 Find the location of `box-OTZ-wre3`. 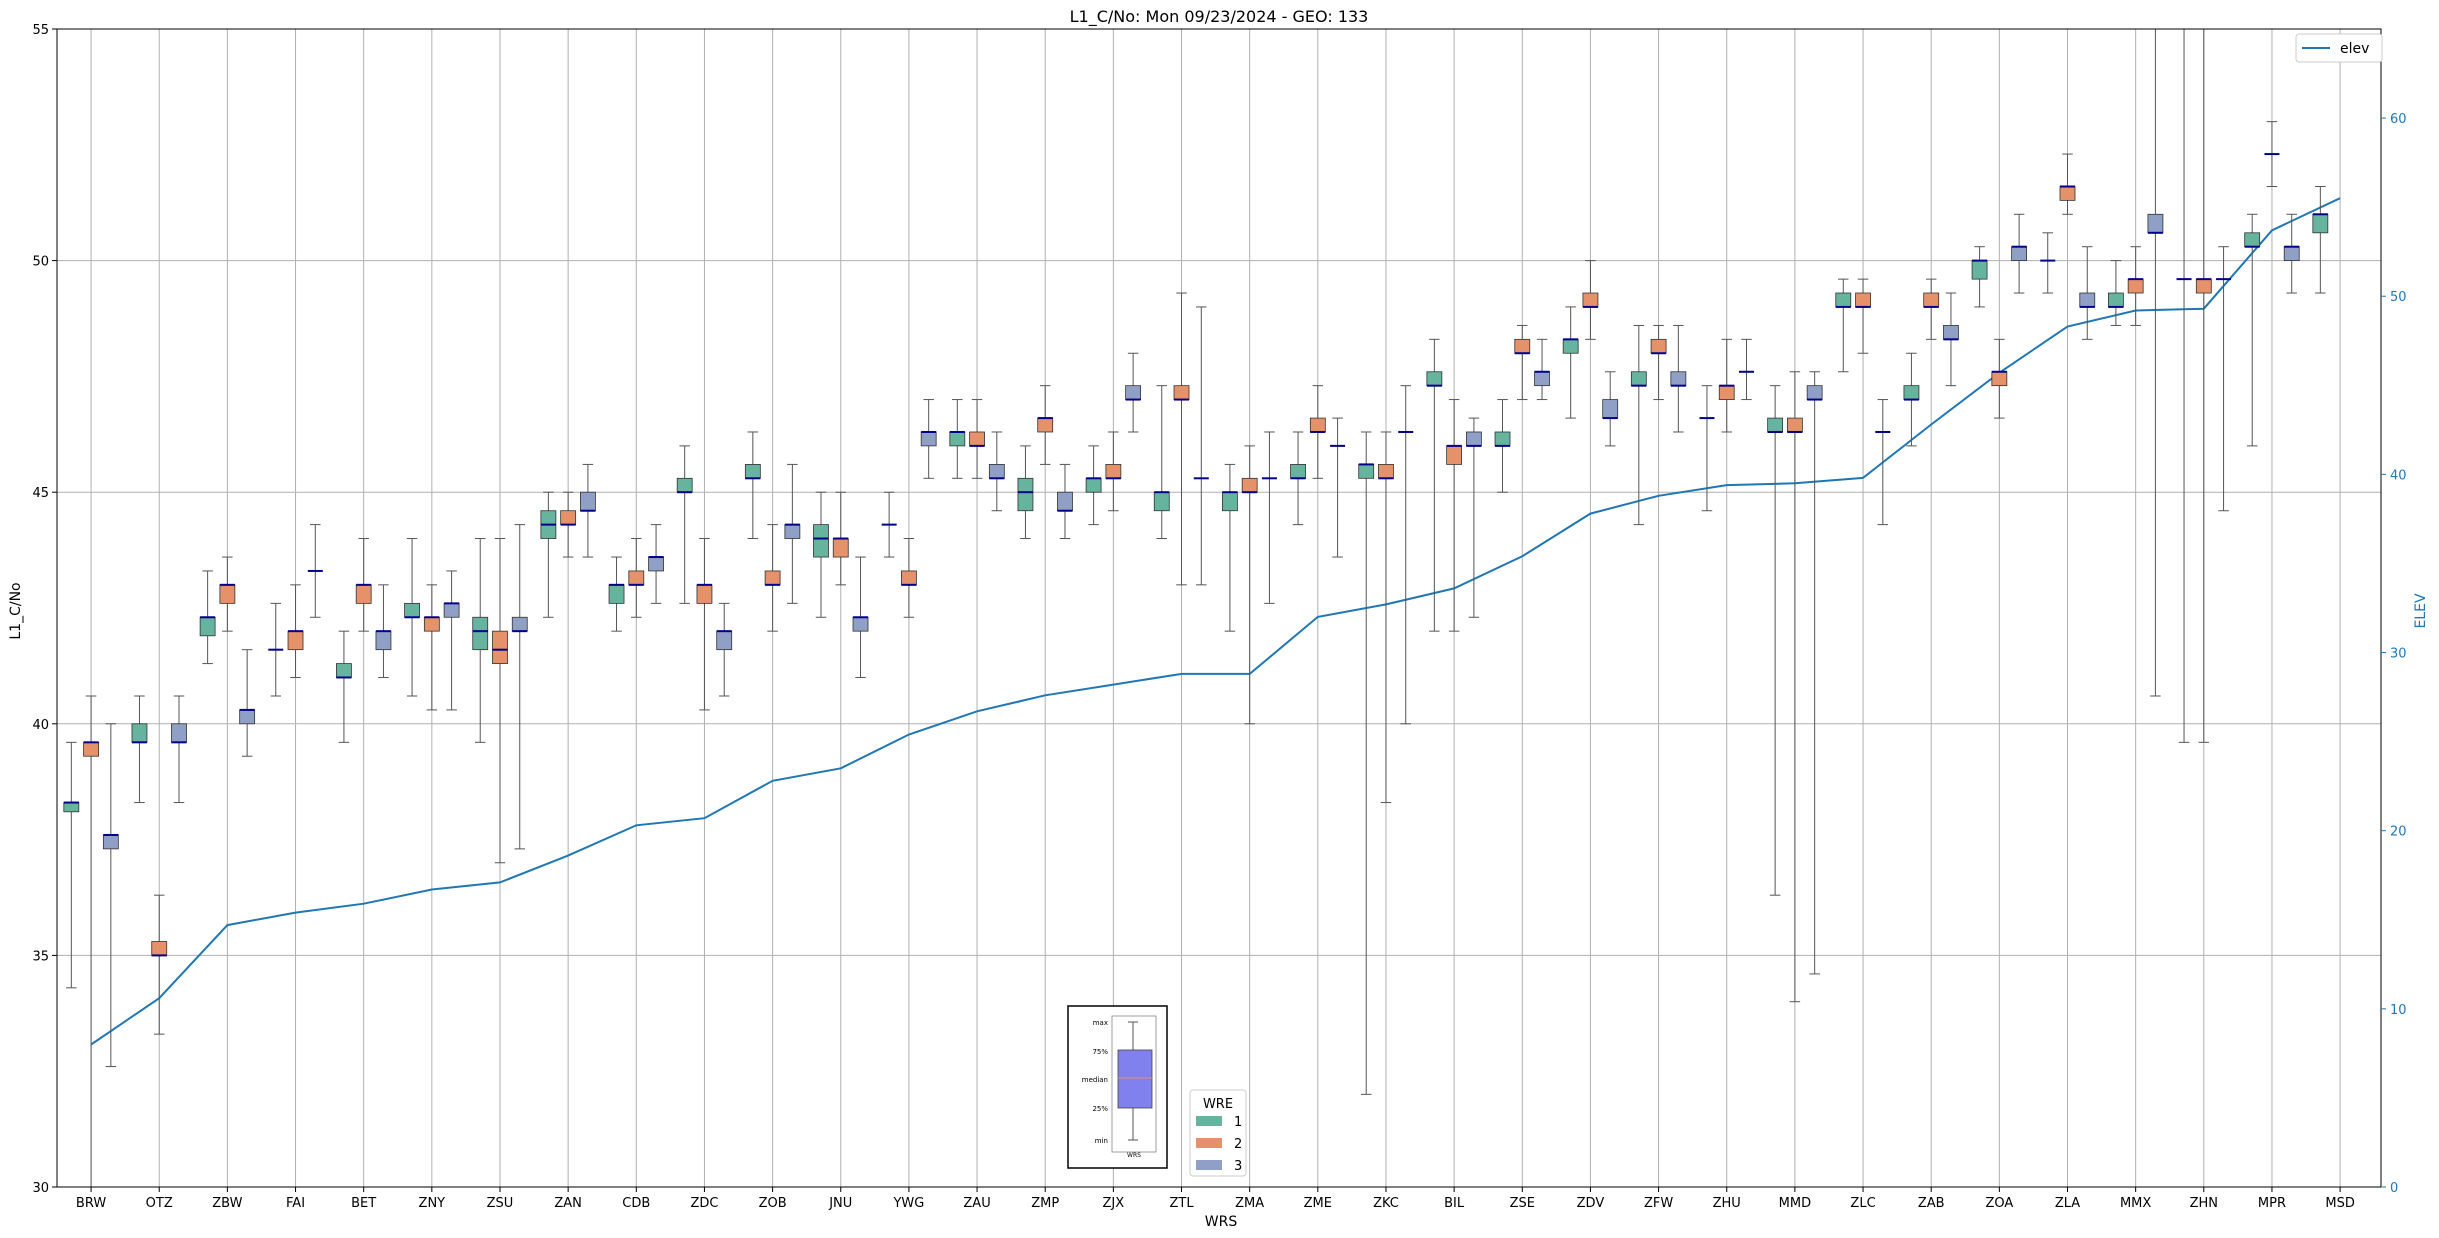

box-OTZ-wre3 is located at coordinates (179, 749).